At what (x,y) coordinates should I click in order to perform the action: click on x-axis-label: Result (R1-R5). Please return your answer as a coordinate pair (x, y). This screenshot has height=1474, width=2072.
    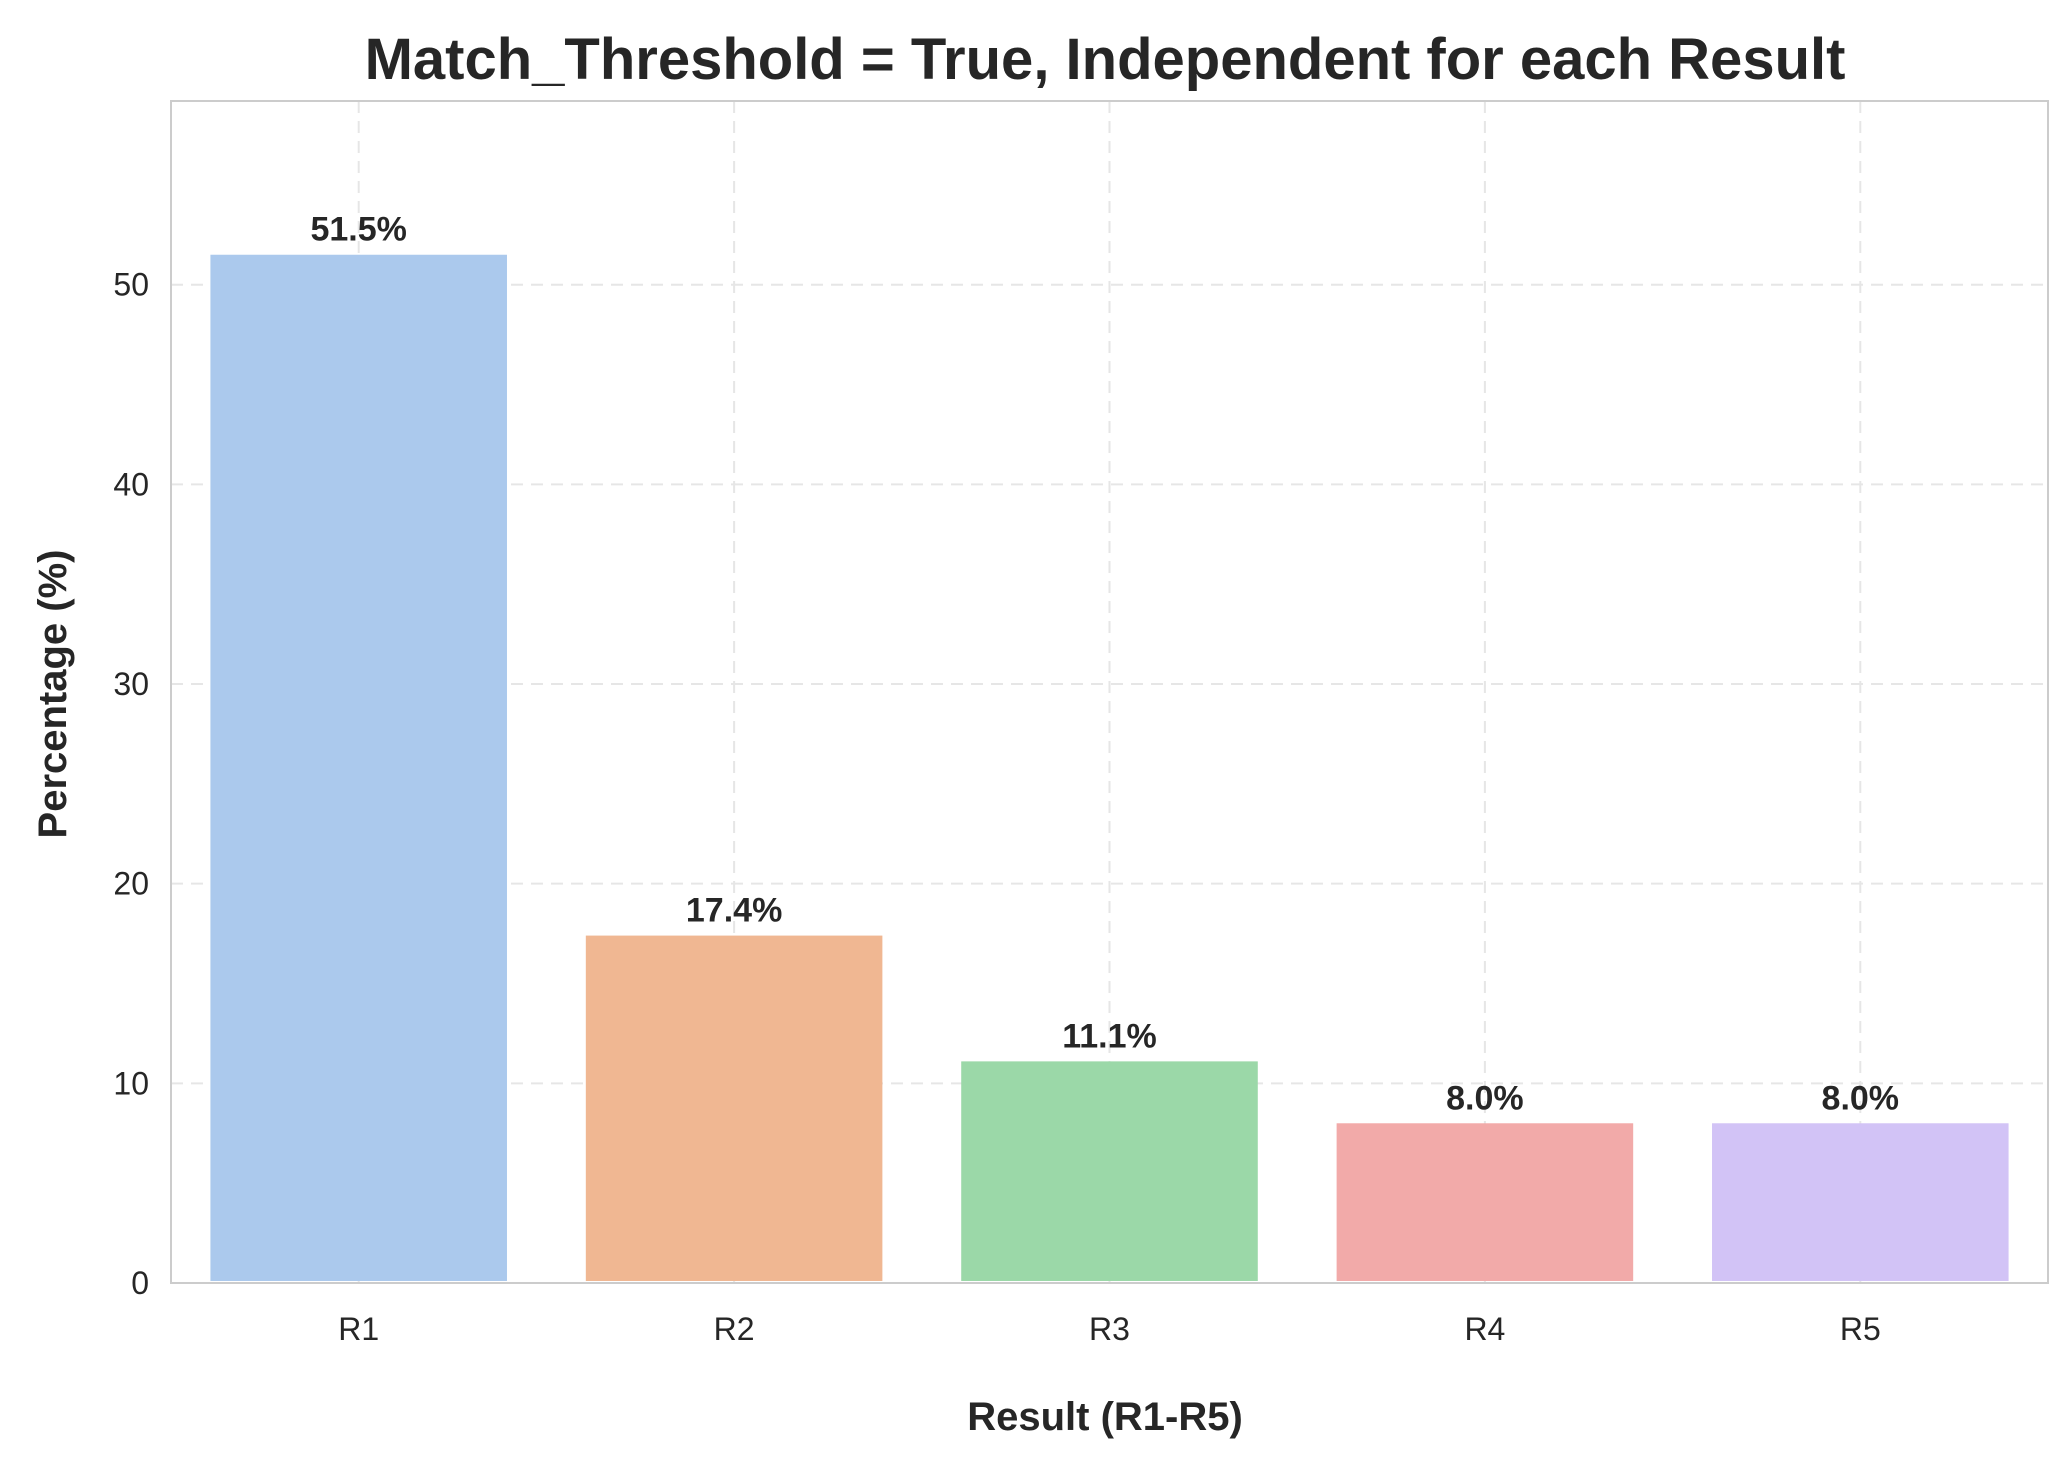
    Looking at the image, I should click on (1105, 1417).